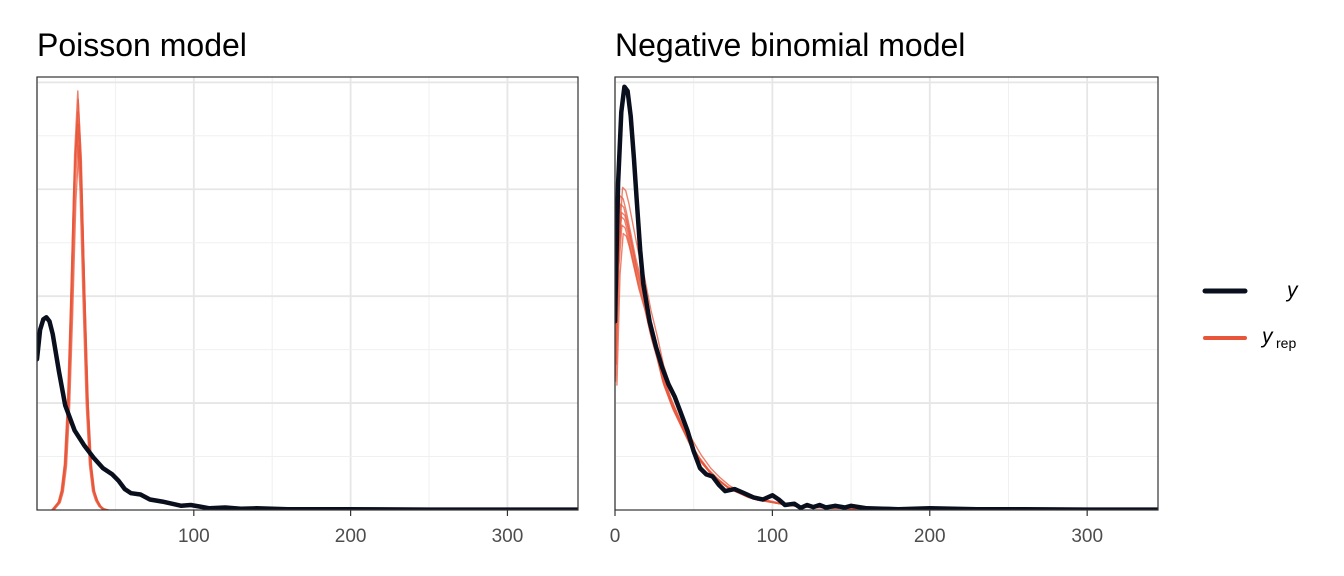  I want to click on x-axis-ticks-negbin: 0 100 200 300, so click(856, 528).